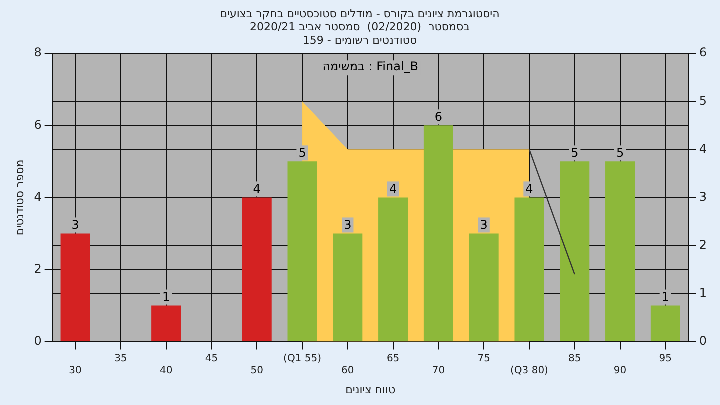 The width and height of the screenshot is (720, 405). Describe the element at coordinates (38, 269) in the screenshot. I see `y-tick-label: 2` at that location.